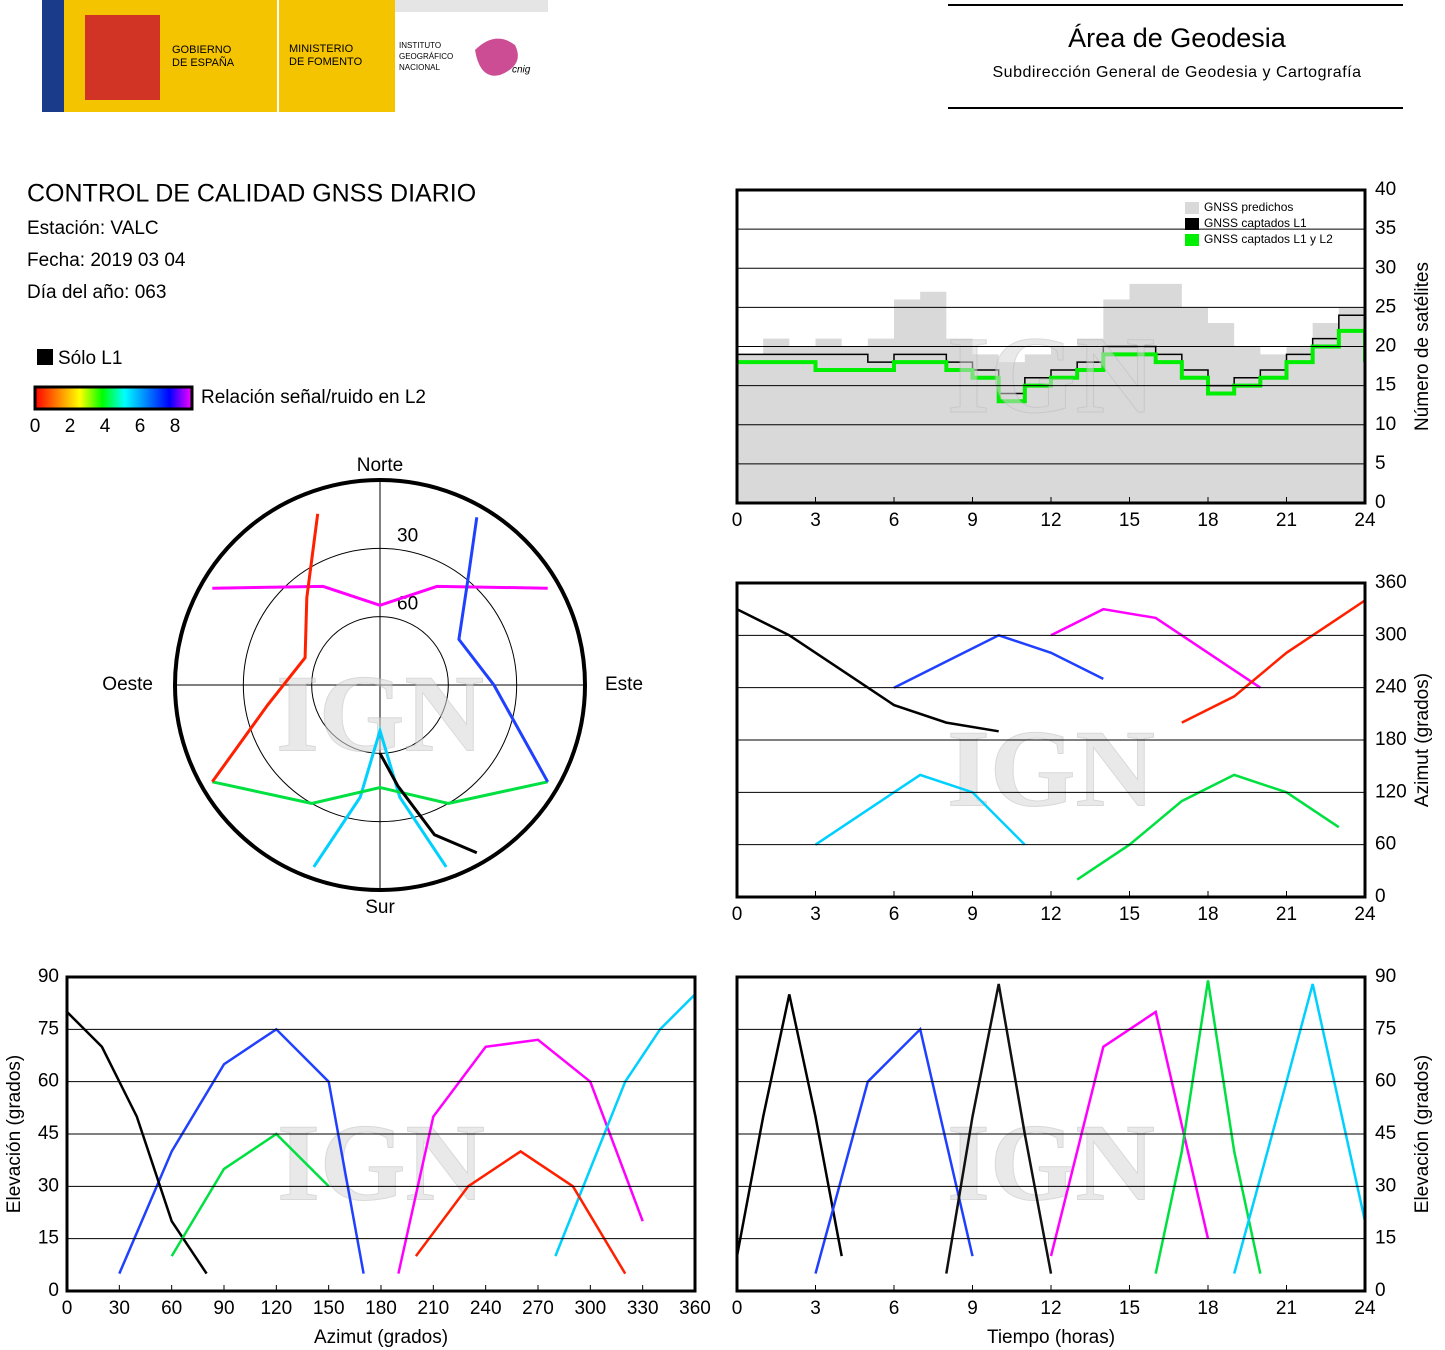 The width and height of the screenshot is (1445, 1350). Describe the element at coordinates (119, 1308) in the screenshot. I see `x-tick-label: 30` at that location.